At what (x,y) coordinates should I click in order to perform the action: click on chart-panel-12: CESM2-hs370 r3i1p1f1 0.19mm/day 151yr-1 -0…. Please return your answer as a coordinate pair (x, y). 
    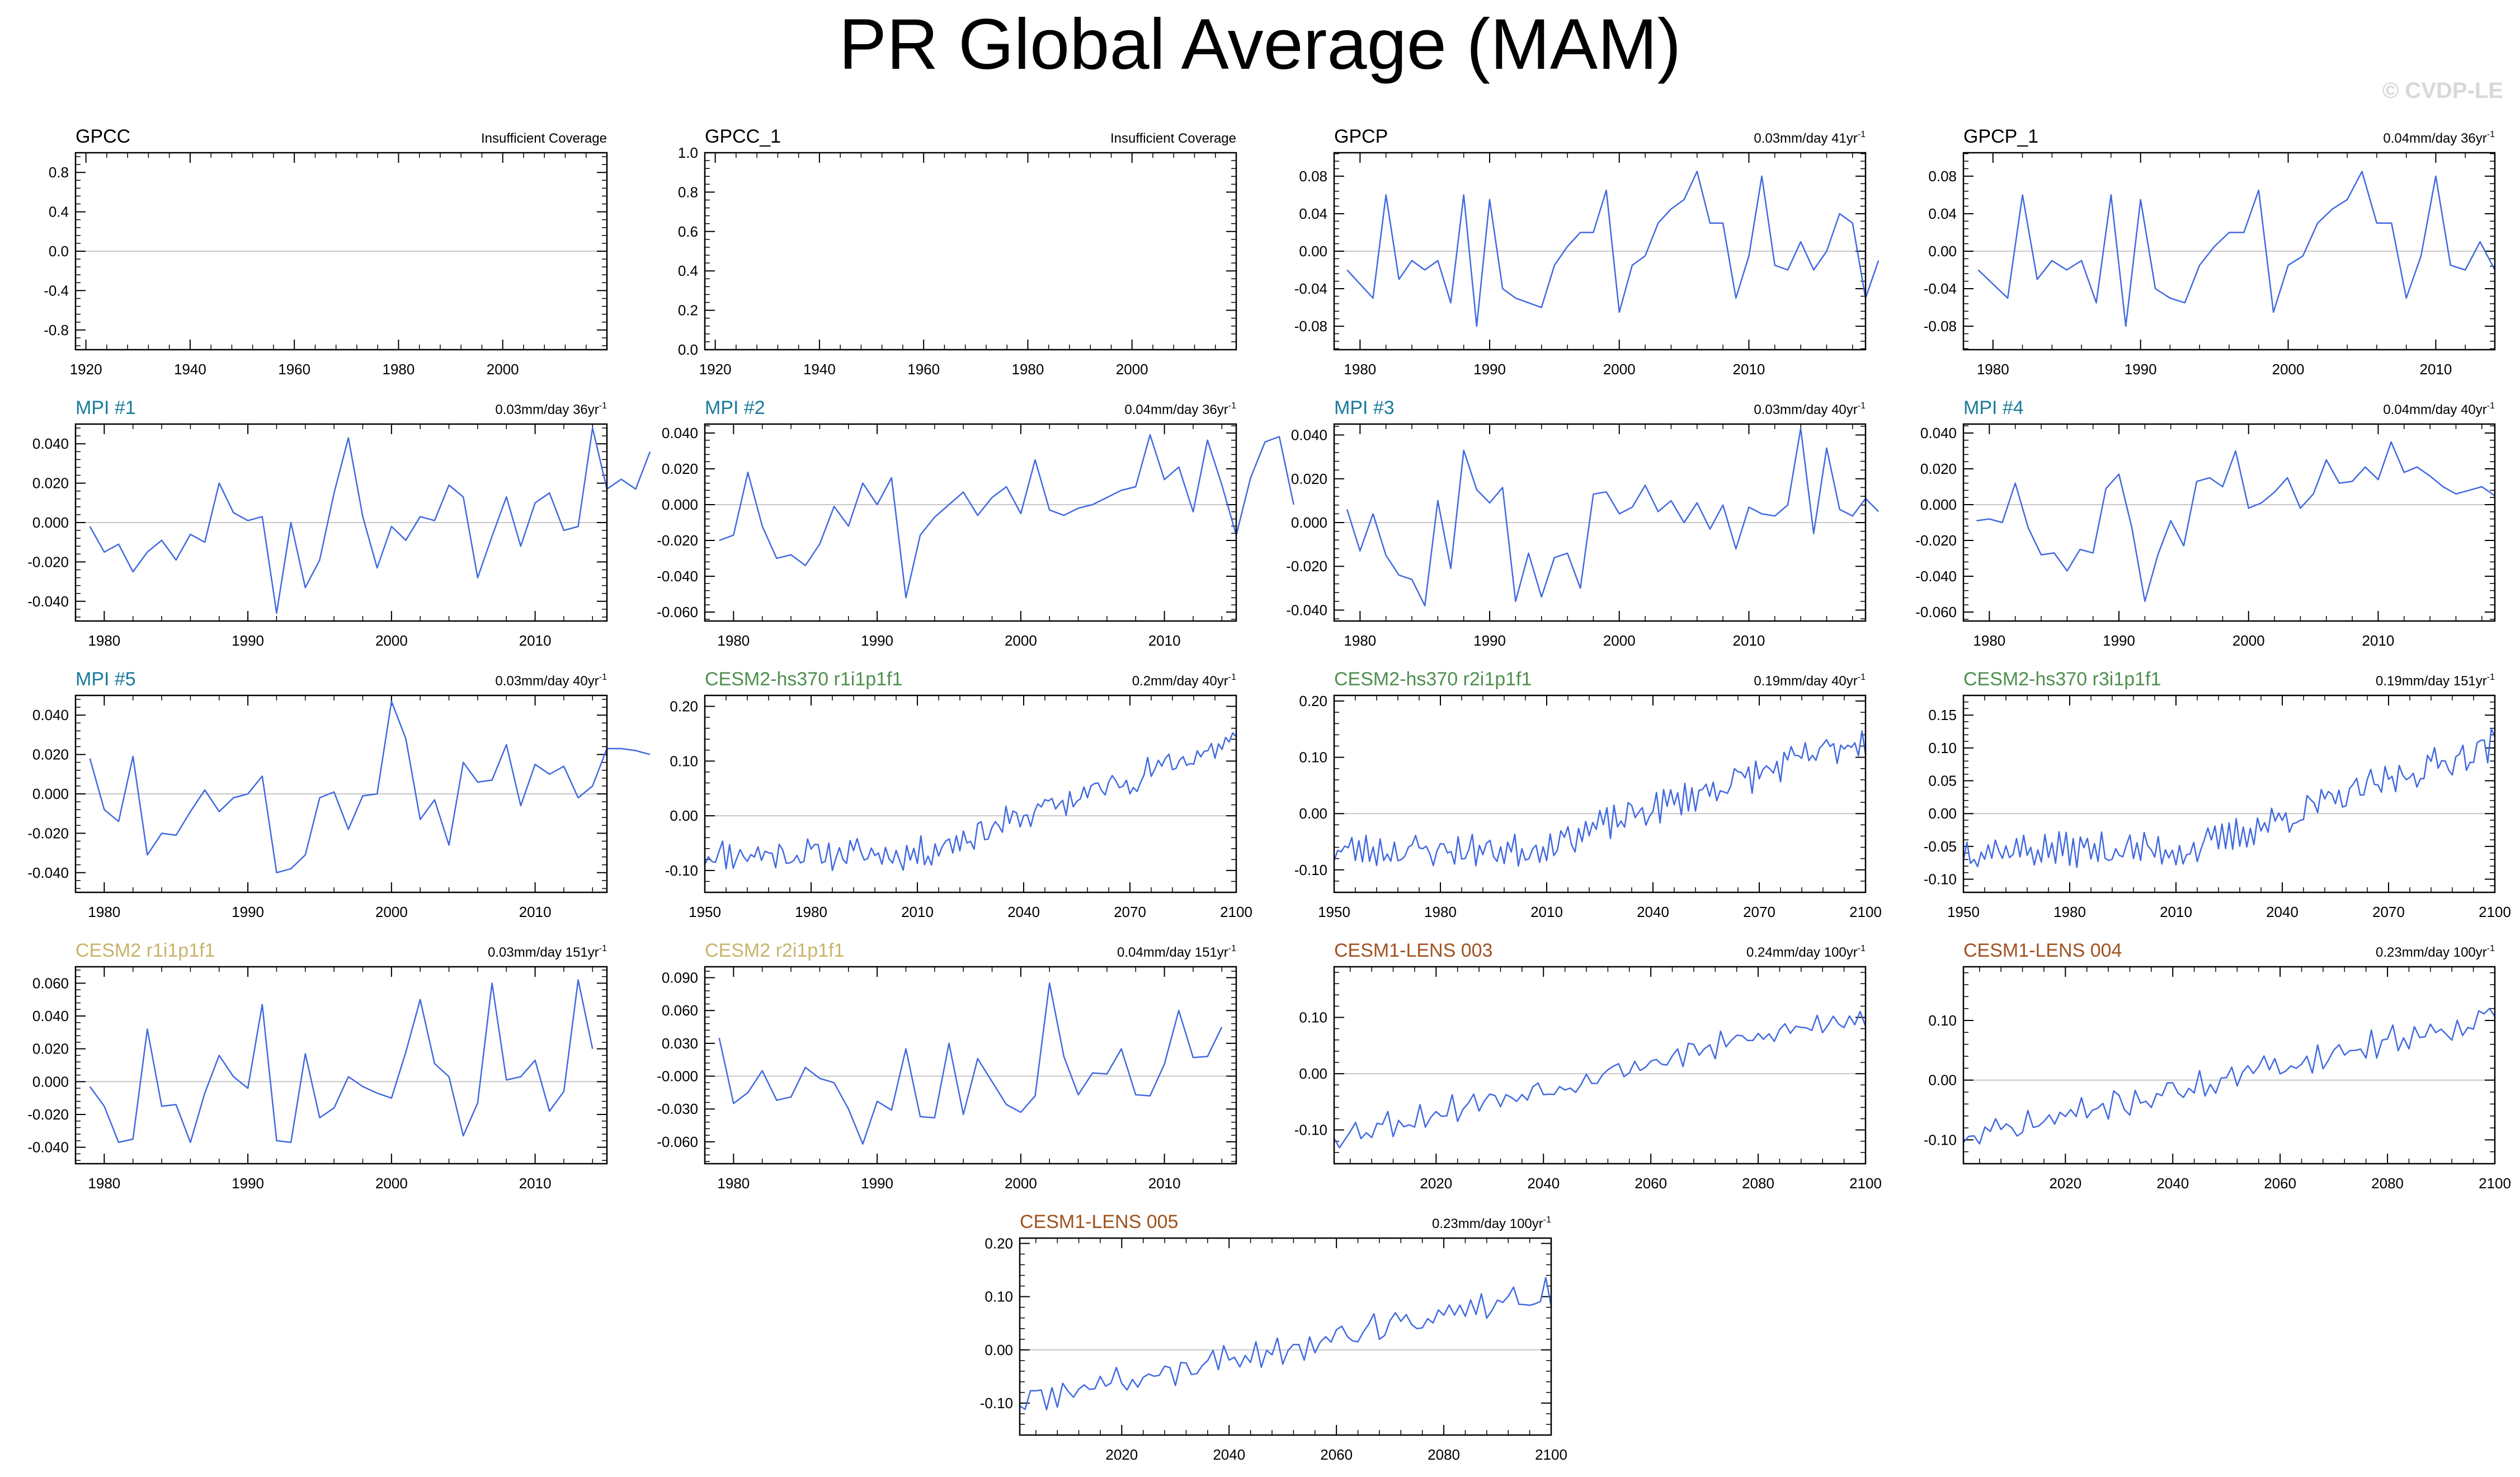
    Looking at the image, I should click on (2218, 794).